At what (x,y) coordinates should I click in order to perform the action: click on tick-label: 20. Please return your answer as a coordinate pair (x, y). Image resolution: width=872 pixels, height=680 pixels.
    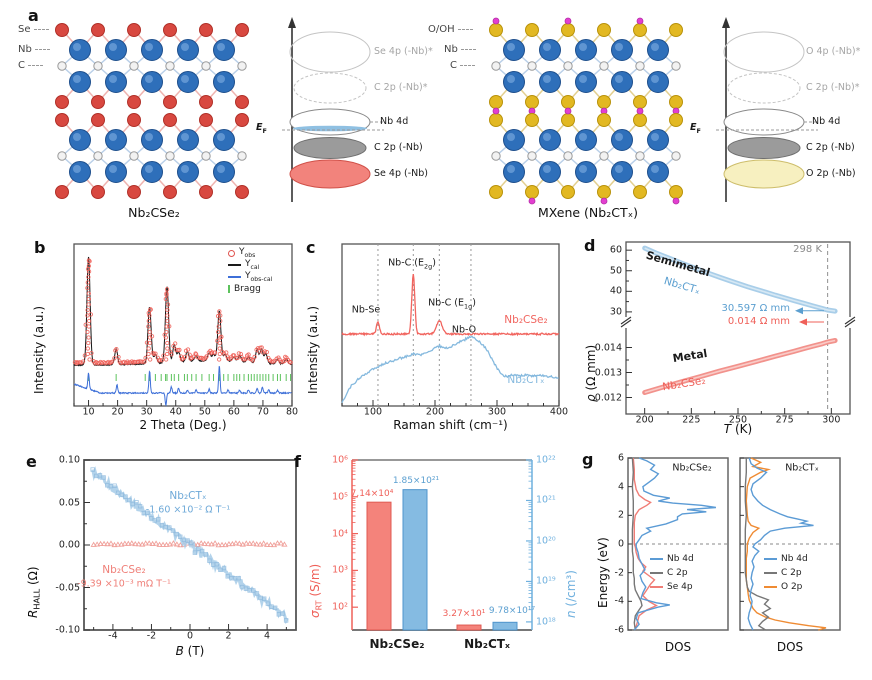
    Looking at the image, I should click on (117, 412).